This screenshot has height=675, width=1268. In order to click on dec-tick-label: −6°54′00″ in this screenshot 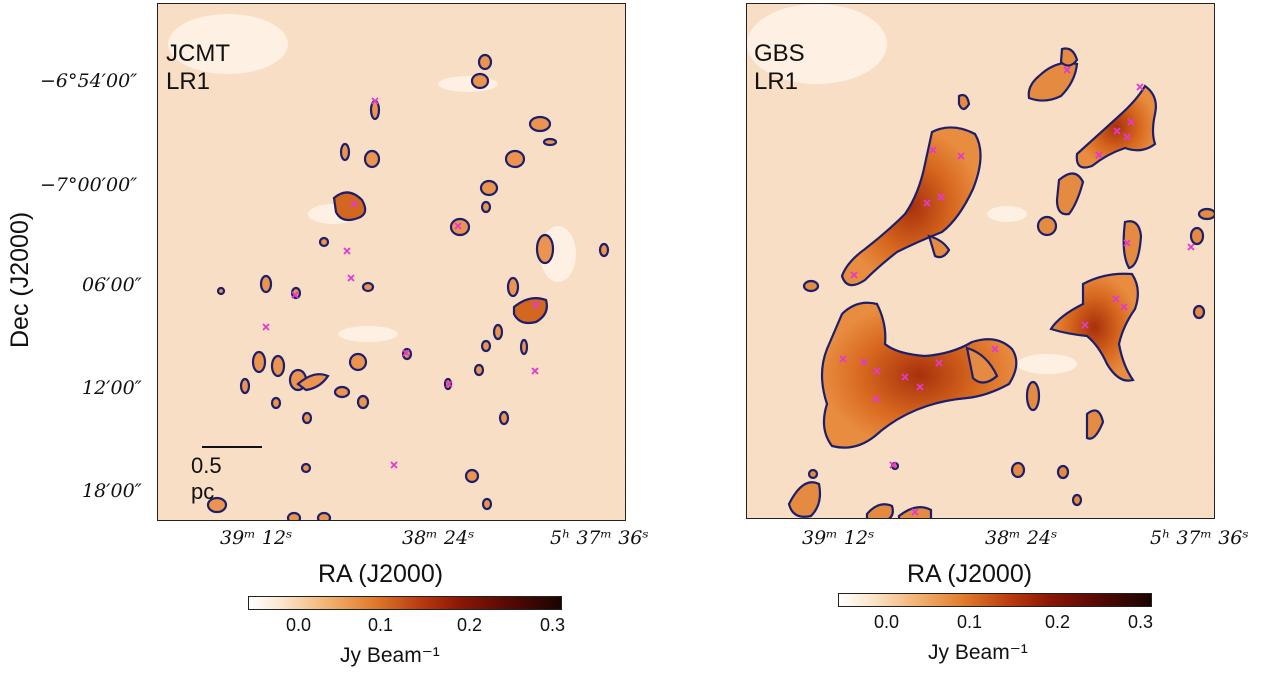, I will do `click(89, 81)`.